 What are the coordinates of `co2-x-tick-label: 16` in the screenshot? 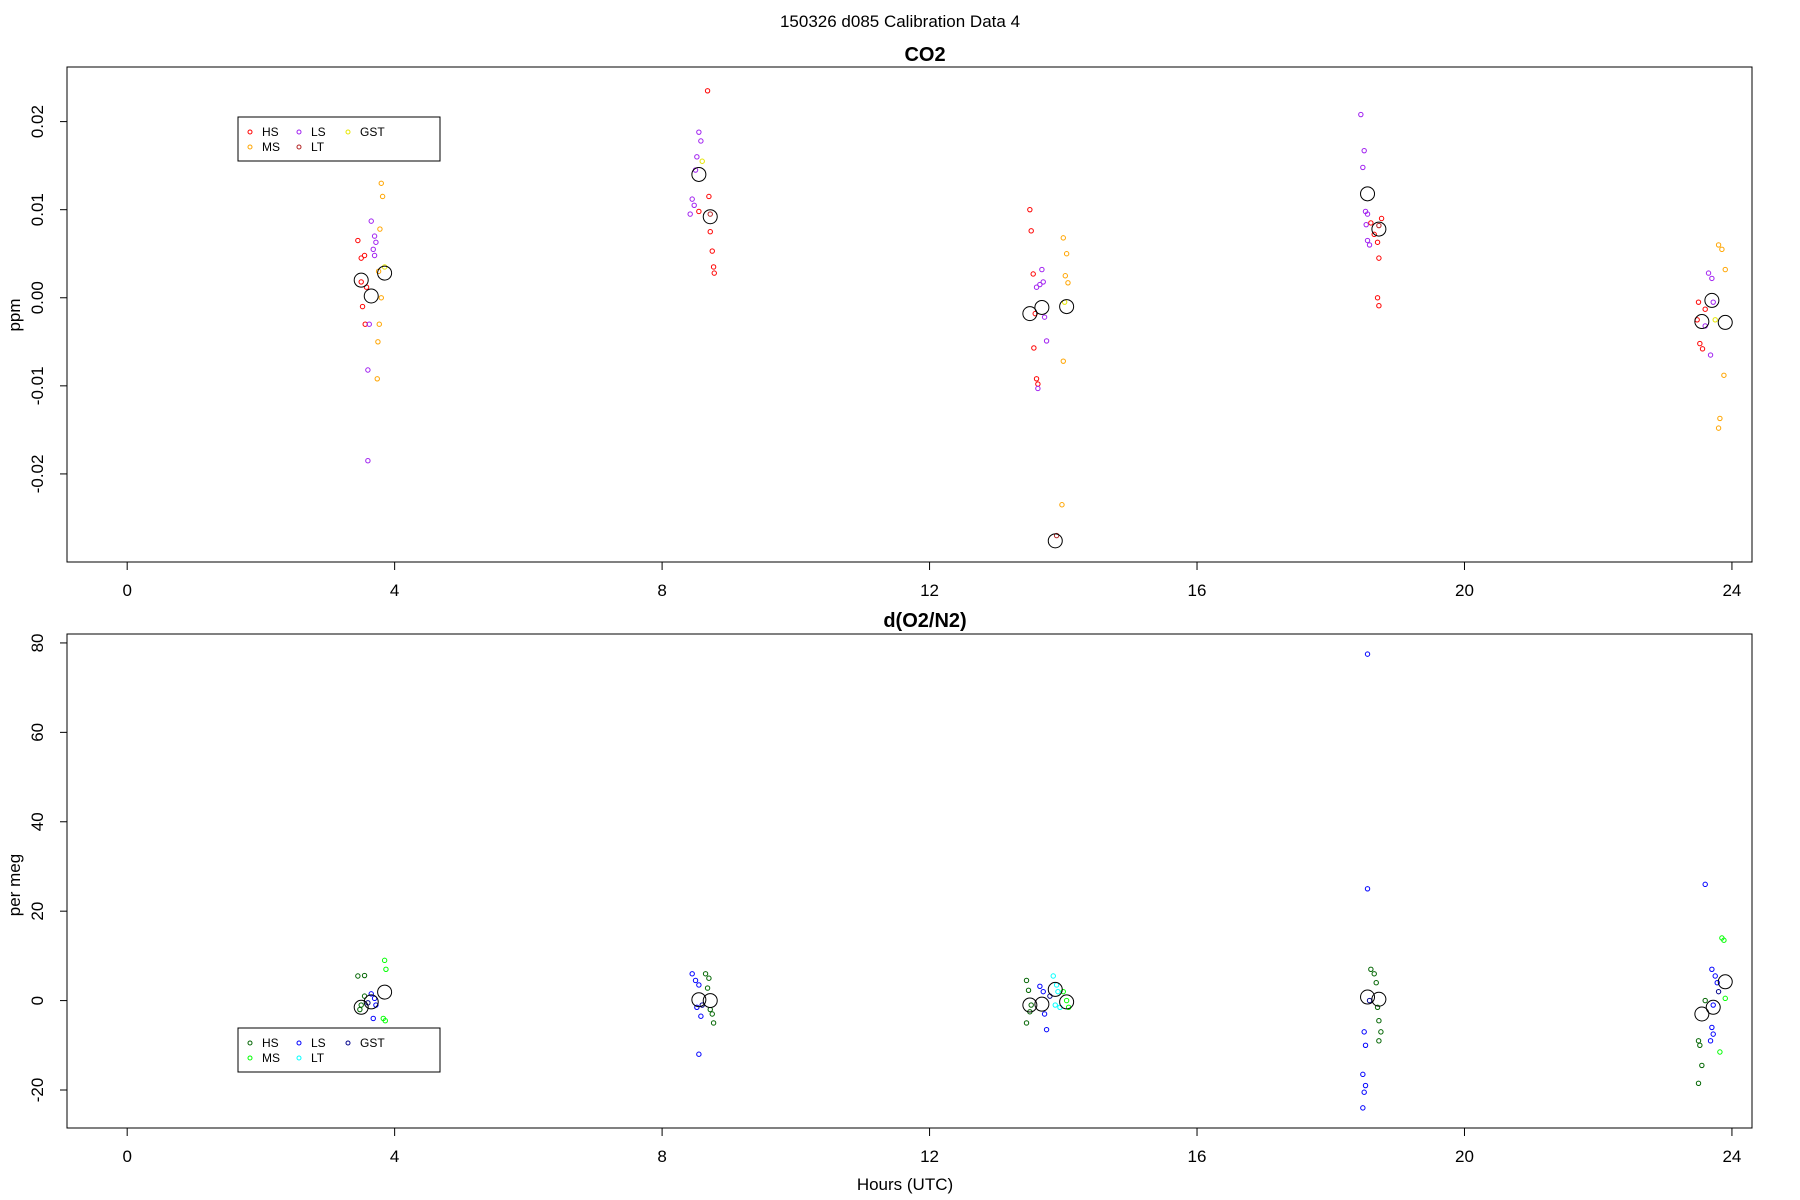 It's located at (1197, 590).